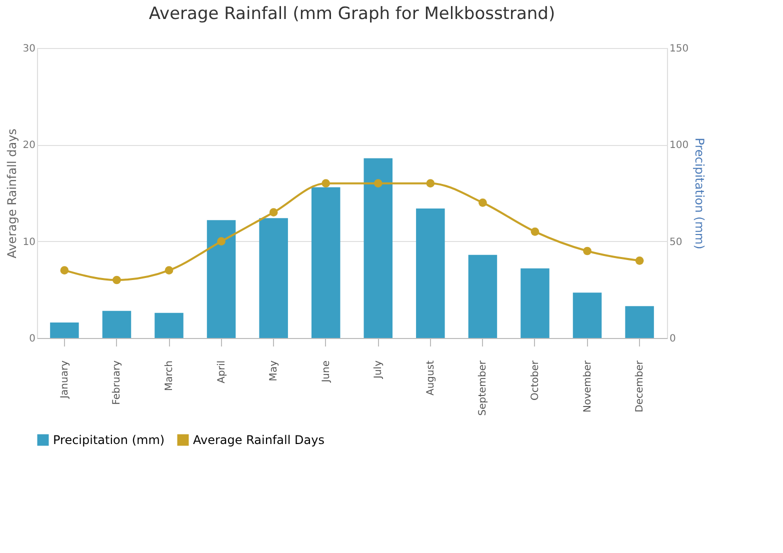  Describe the element at coordinates (676, 242) in the screenshot. I see `y2-tick-label: 50` at that location.